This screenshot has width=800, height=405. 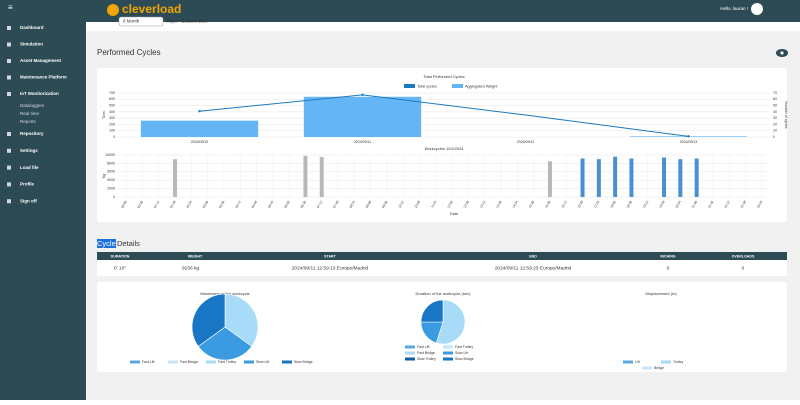 What do you see at coordinates (110, 155) in the screenshot?
I see `y-tick-label: 10000` at bounding box center [110, 155].